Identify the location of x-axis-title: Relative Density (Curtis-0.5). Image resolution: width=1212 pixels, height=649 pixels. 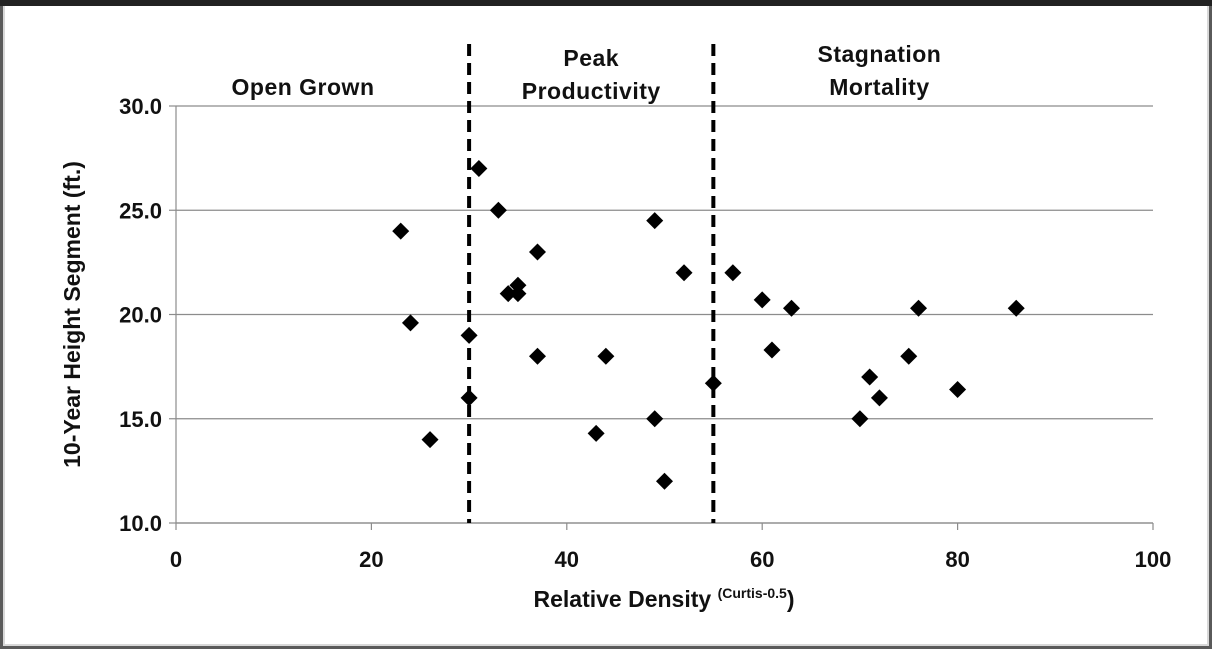
(664, 598).